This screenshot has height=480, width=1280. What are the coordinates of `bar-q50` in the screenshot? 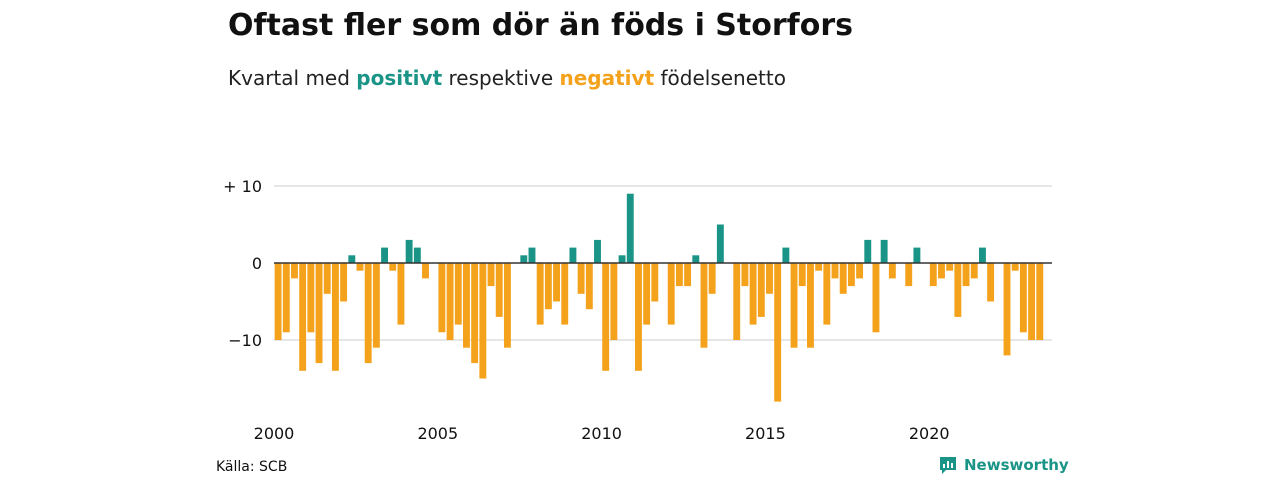 It's located at (679, 275).